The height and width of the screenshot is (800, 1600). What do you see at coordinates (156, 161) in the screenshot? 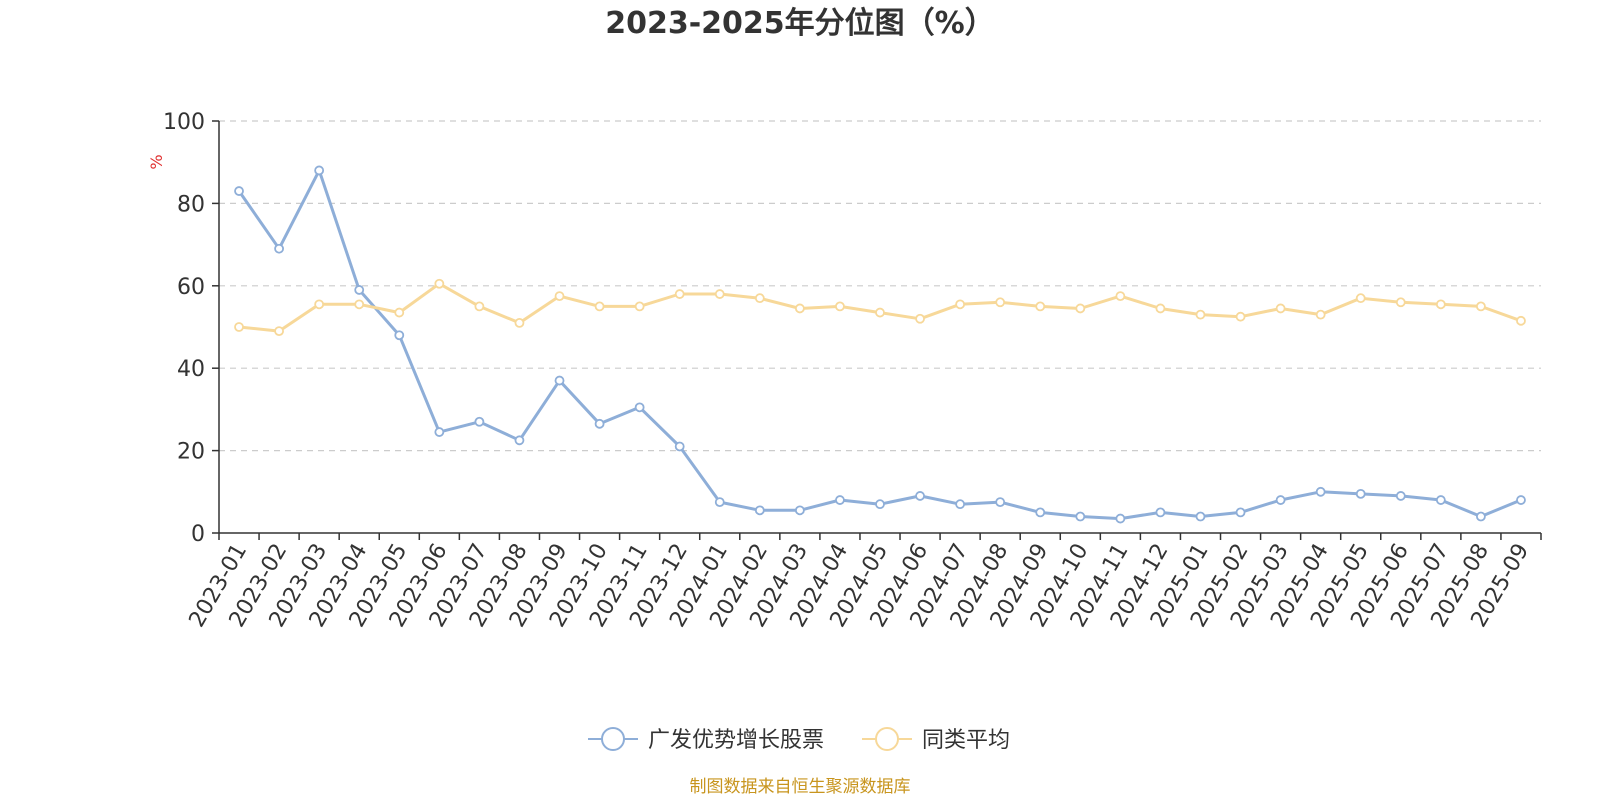
I see `y-axis-label: %` at bounding box center [156, 161].